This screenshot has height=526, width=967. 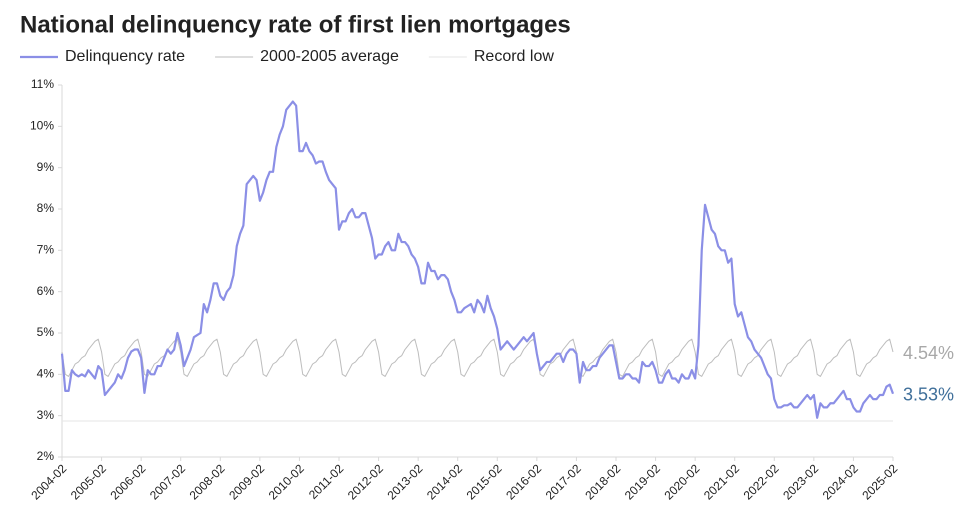 What do you see at coordinates (523, 481) in the screenshot?
I see `x-tick-label: 2016-02` at bounding box center [523, 481].